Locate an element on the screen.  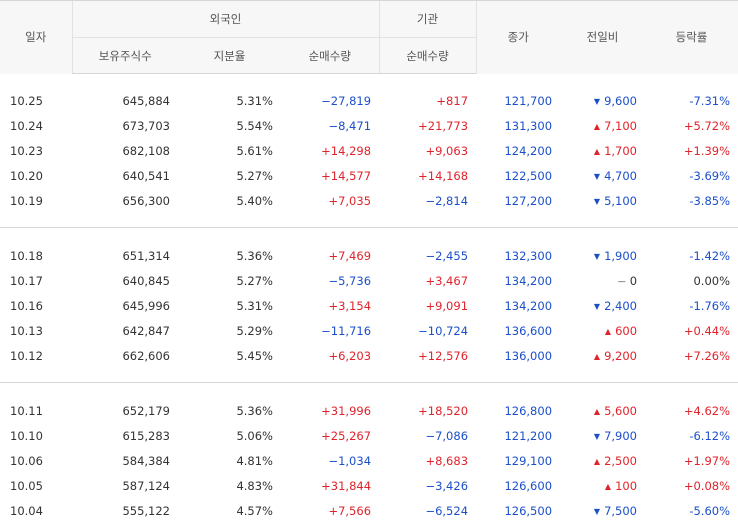
holding-cell: 645,996 is located at coordinates (125, 305).